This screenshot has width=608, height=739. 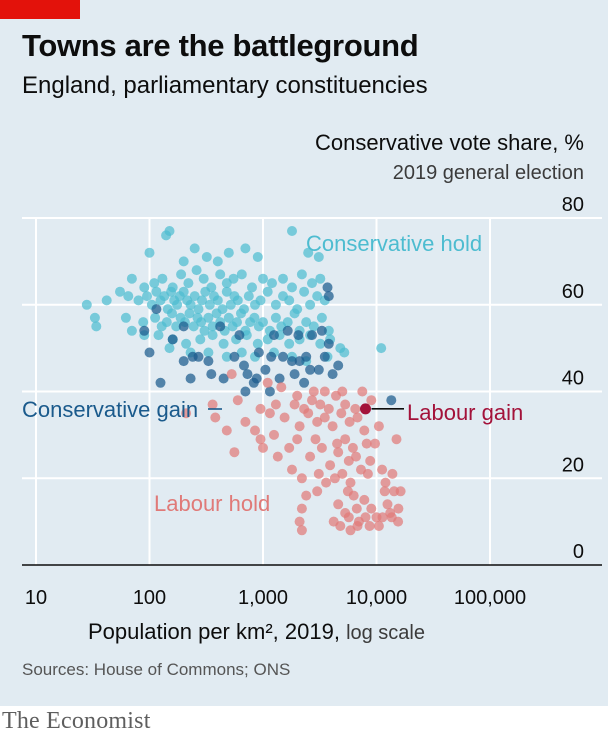 What do you see at coordinates (573, 465) in the screenshot?
I see `y-tick-label: 20` at bounding box center [573, 465].